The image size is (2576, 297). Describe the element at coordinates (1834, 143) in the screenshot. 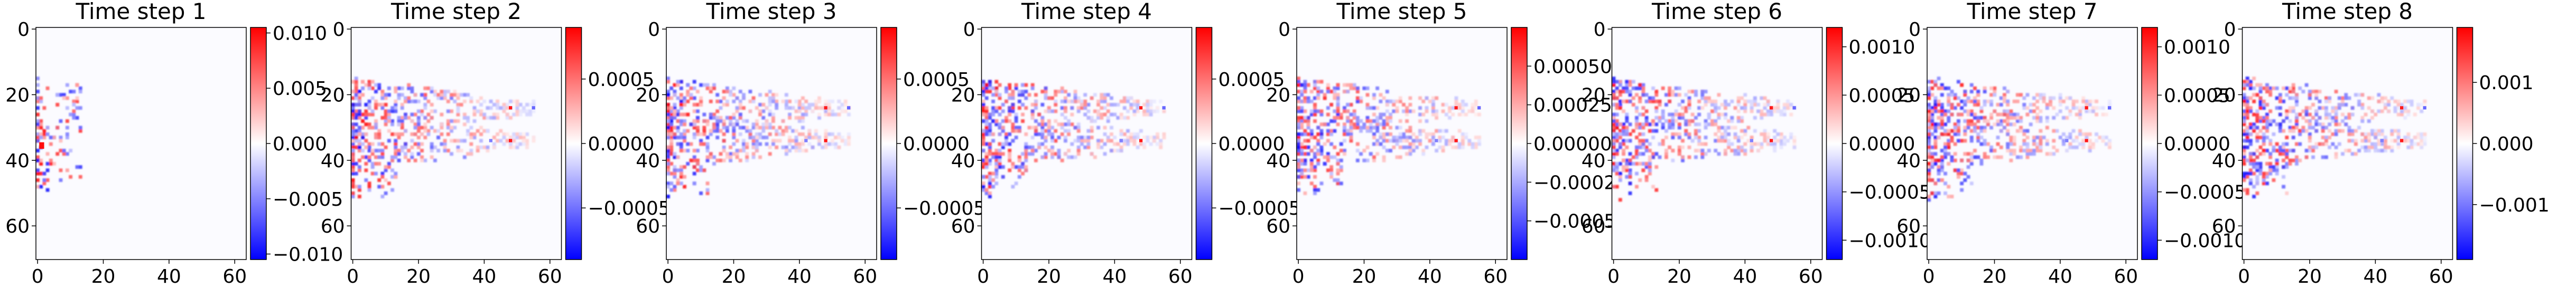

I see `colorbar` at that location.